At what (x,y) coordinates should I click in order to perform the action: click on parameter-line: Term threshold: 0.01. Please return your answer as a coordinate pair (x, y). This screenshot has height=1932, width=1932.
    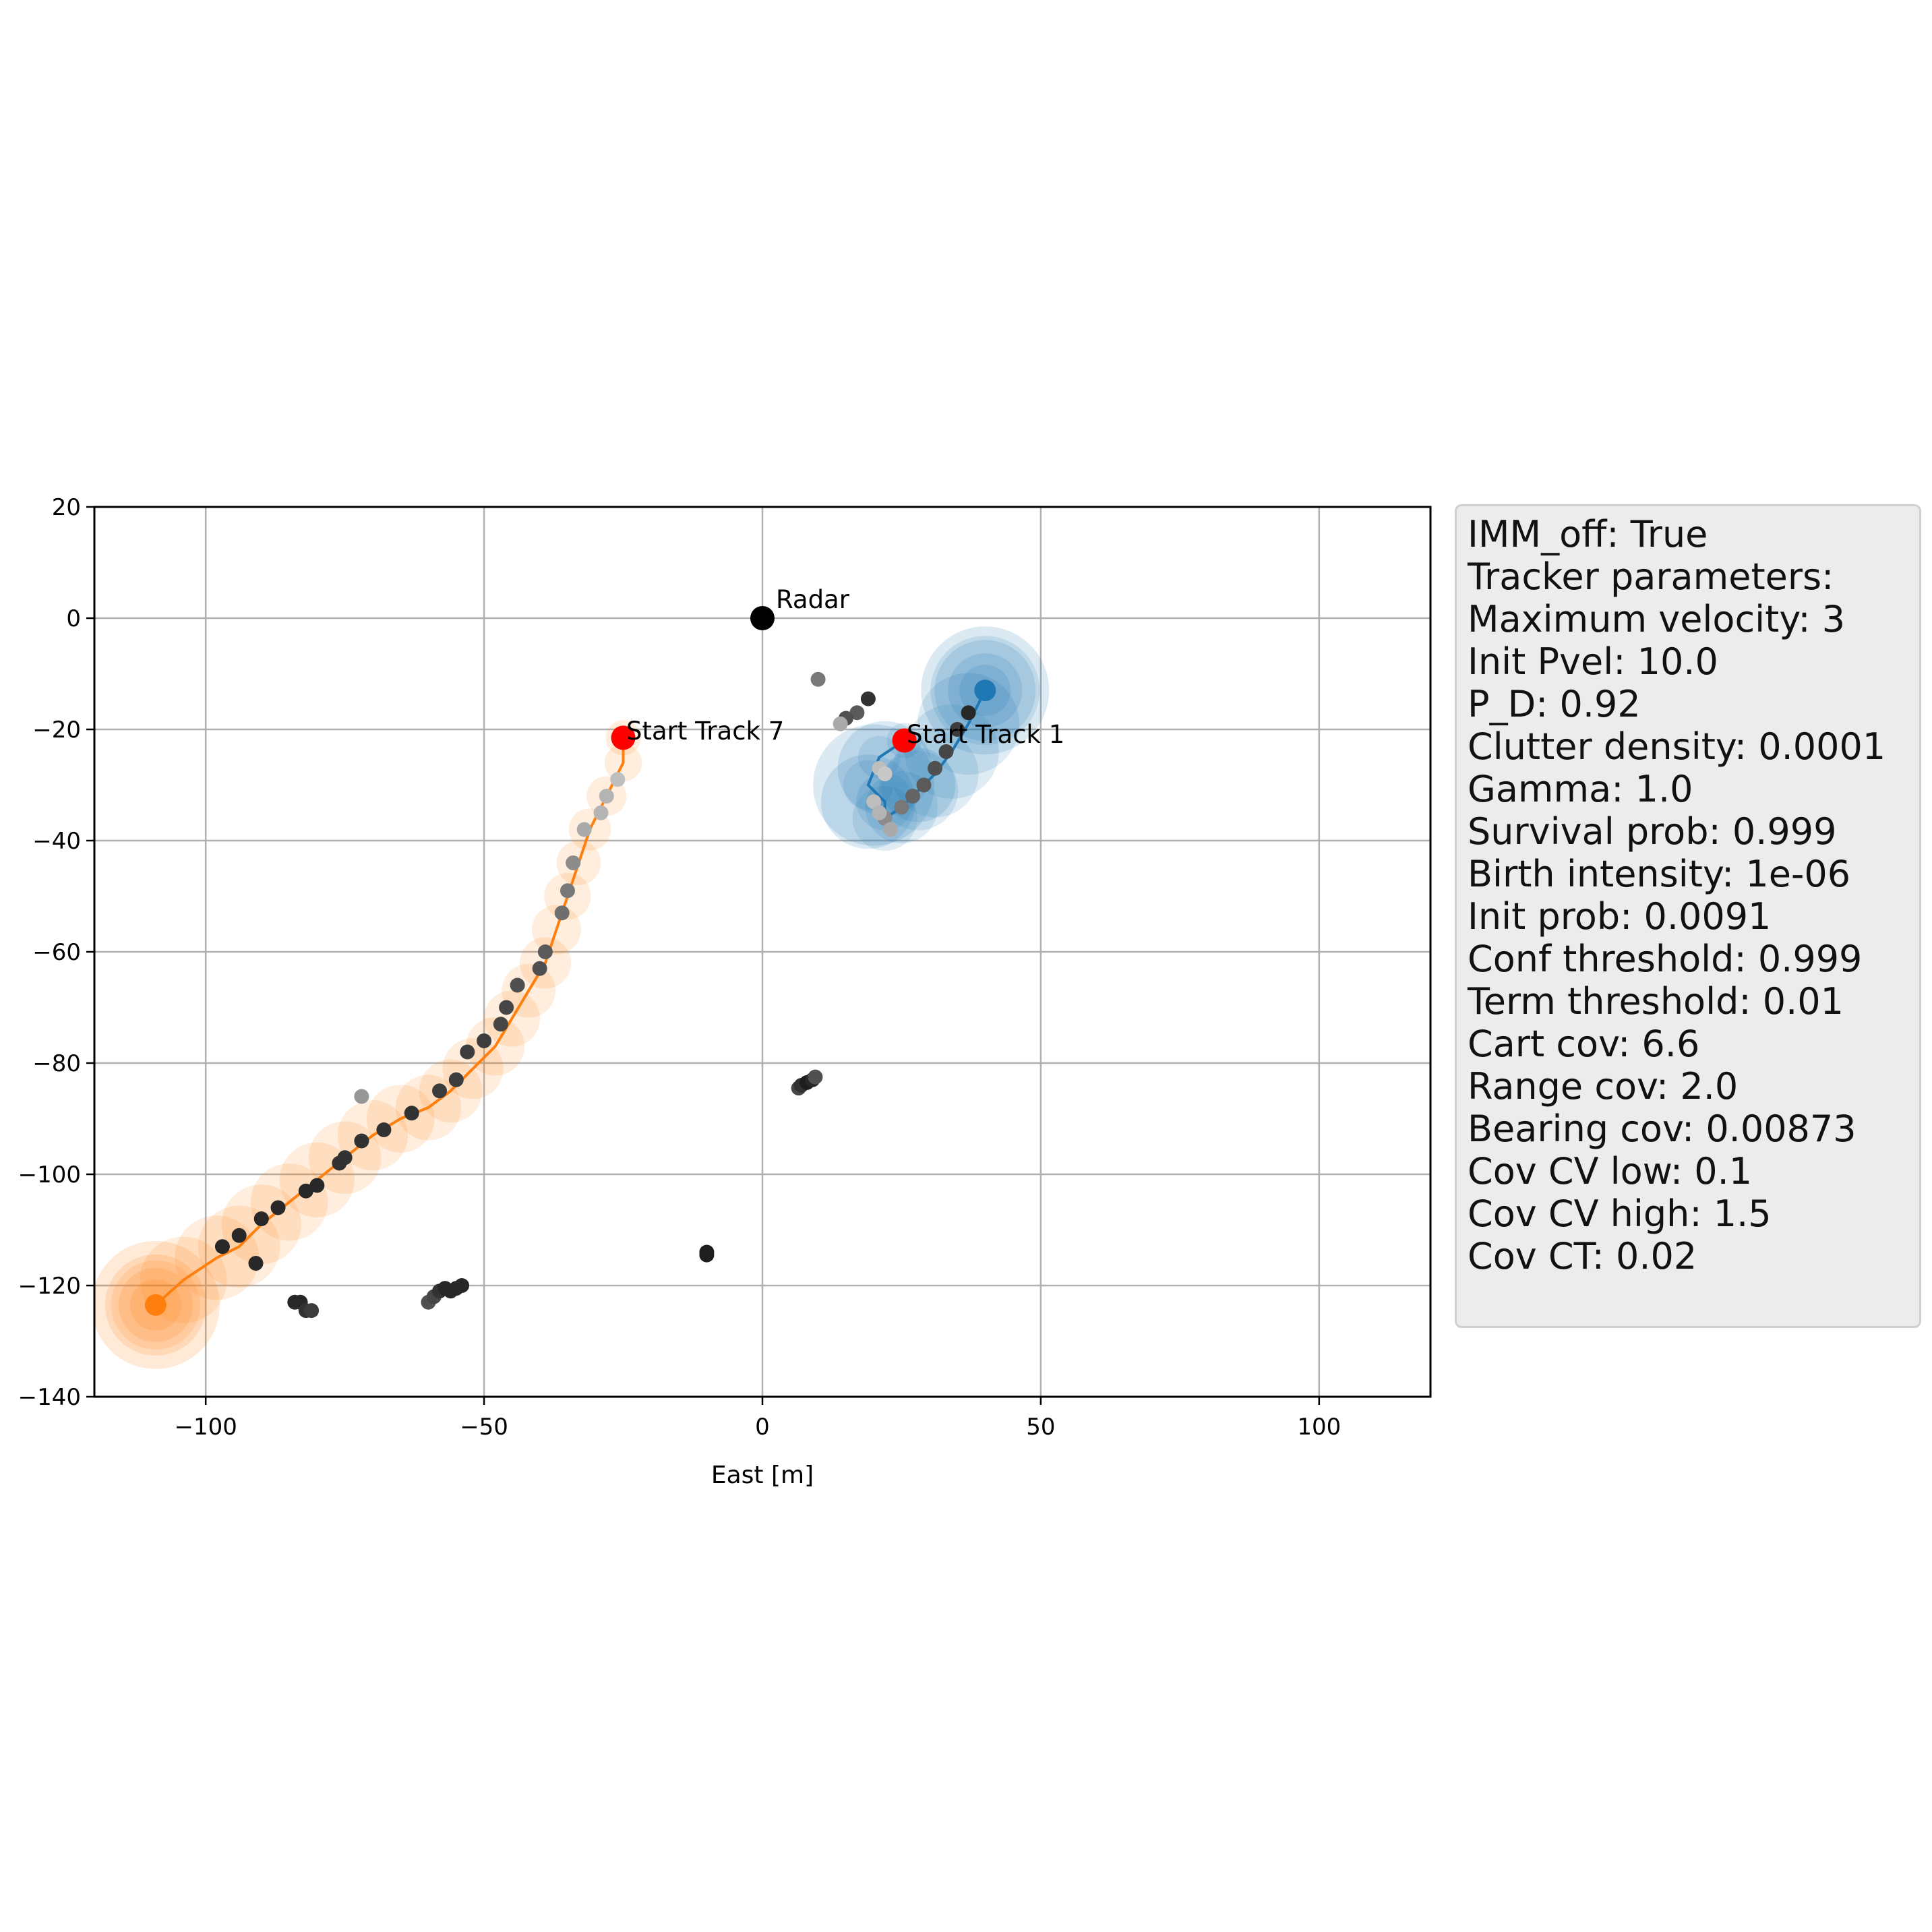
    Looking at the image, I should click on (1656, 1001).